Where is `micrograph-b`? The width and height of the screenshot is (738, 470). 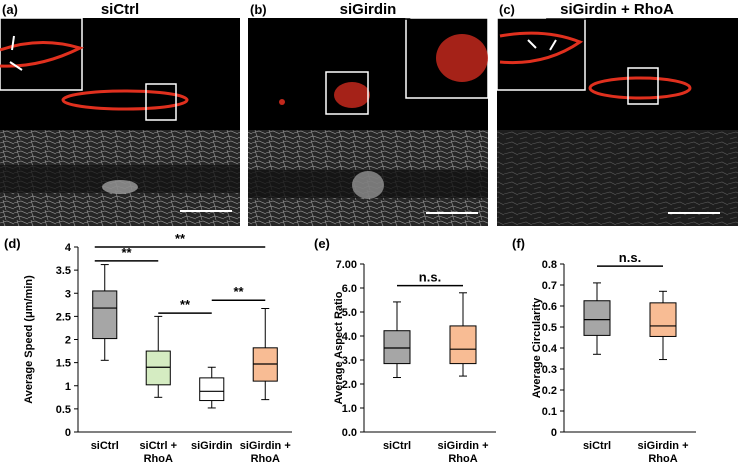
micrograph-b is located at coordinates (368, 121).